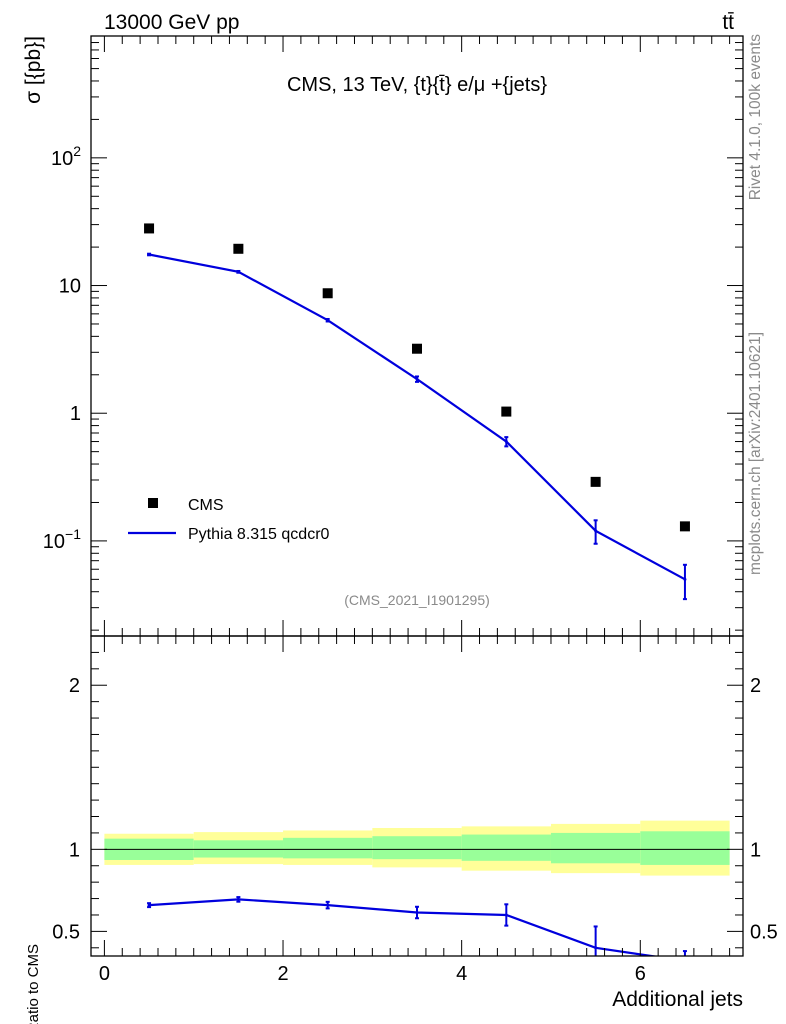 This screenshot has height=1024, width=786. What do you see at coordinates (417, 85) in the screenshot?
I see `main-title: CMS, 13 TeV, {t}{t̄} e/μ +{jets}` at bounding box center [417, 85].